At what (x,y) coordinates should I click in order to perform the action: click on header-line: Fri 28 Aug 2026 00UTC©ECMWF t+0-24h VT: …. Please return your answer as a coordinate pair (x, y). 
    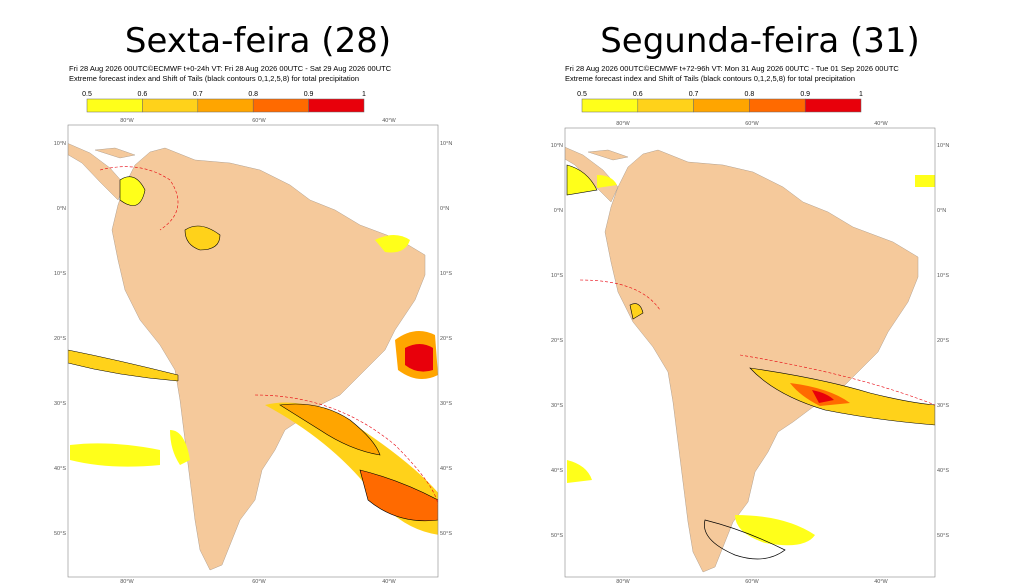
    Looking at the image, I should click on (230, 68).